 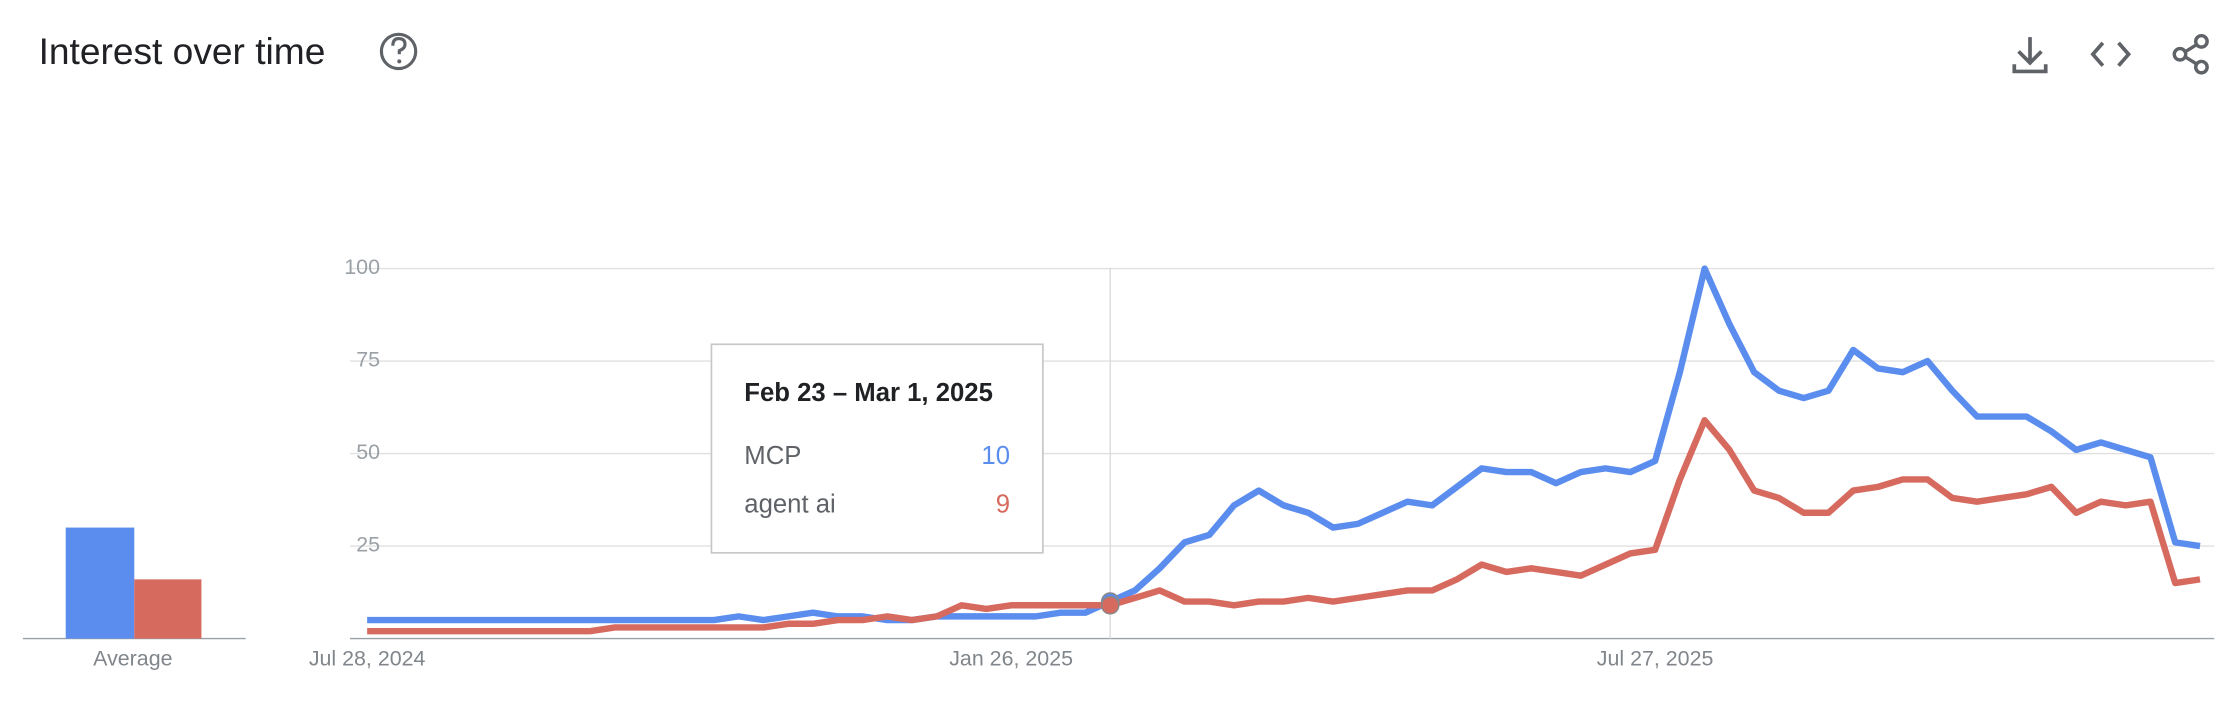 I want to click on tooltip: Feb 23 – Mar 1, 2025 MCP 10 agent ai 9, so click(x=877, y=448).